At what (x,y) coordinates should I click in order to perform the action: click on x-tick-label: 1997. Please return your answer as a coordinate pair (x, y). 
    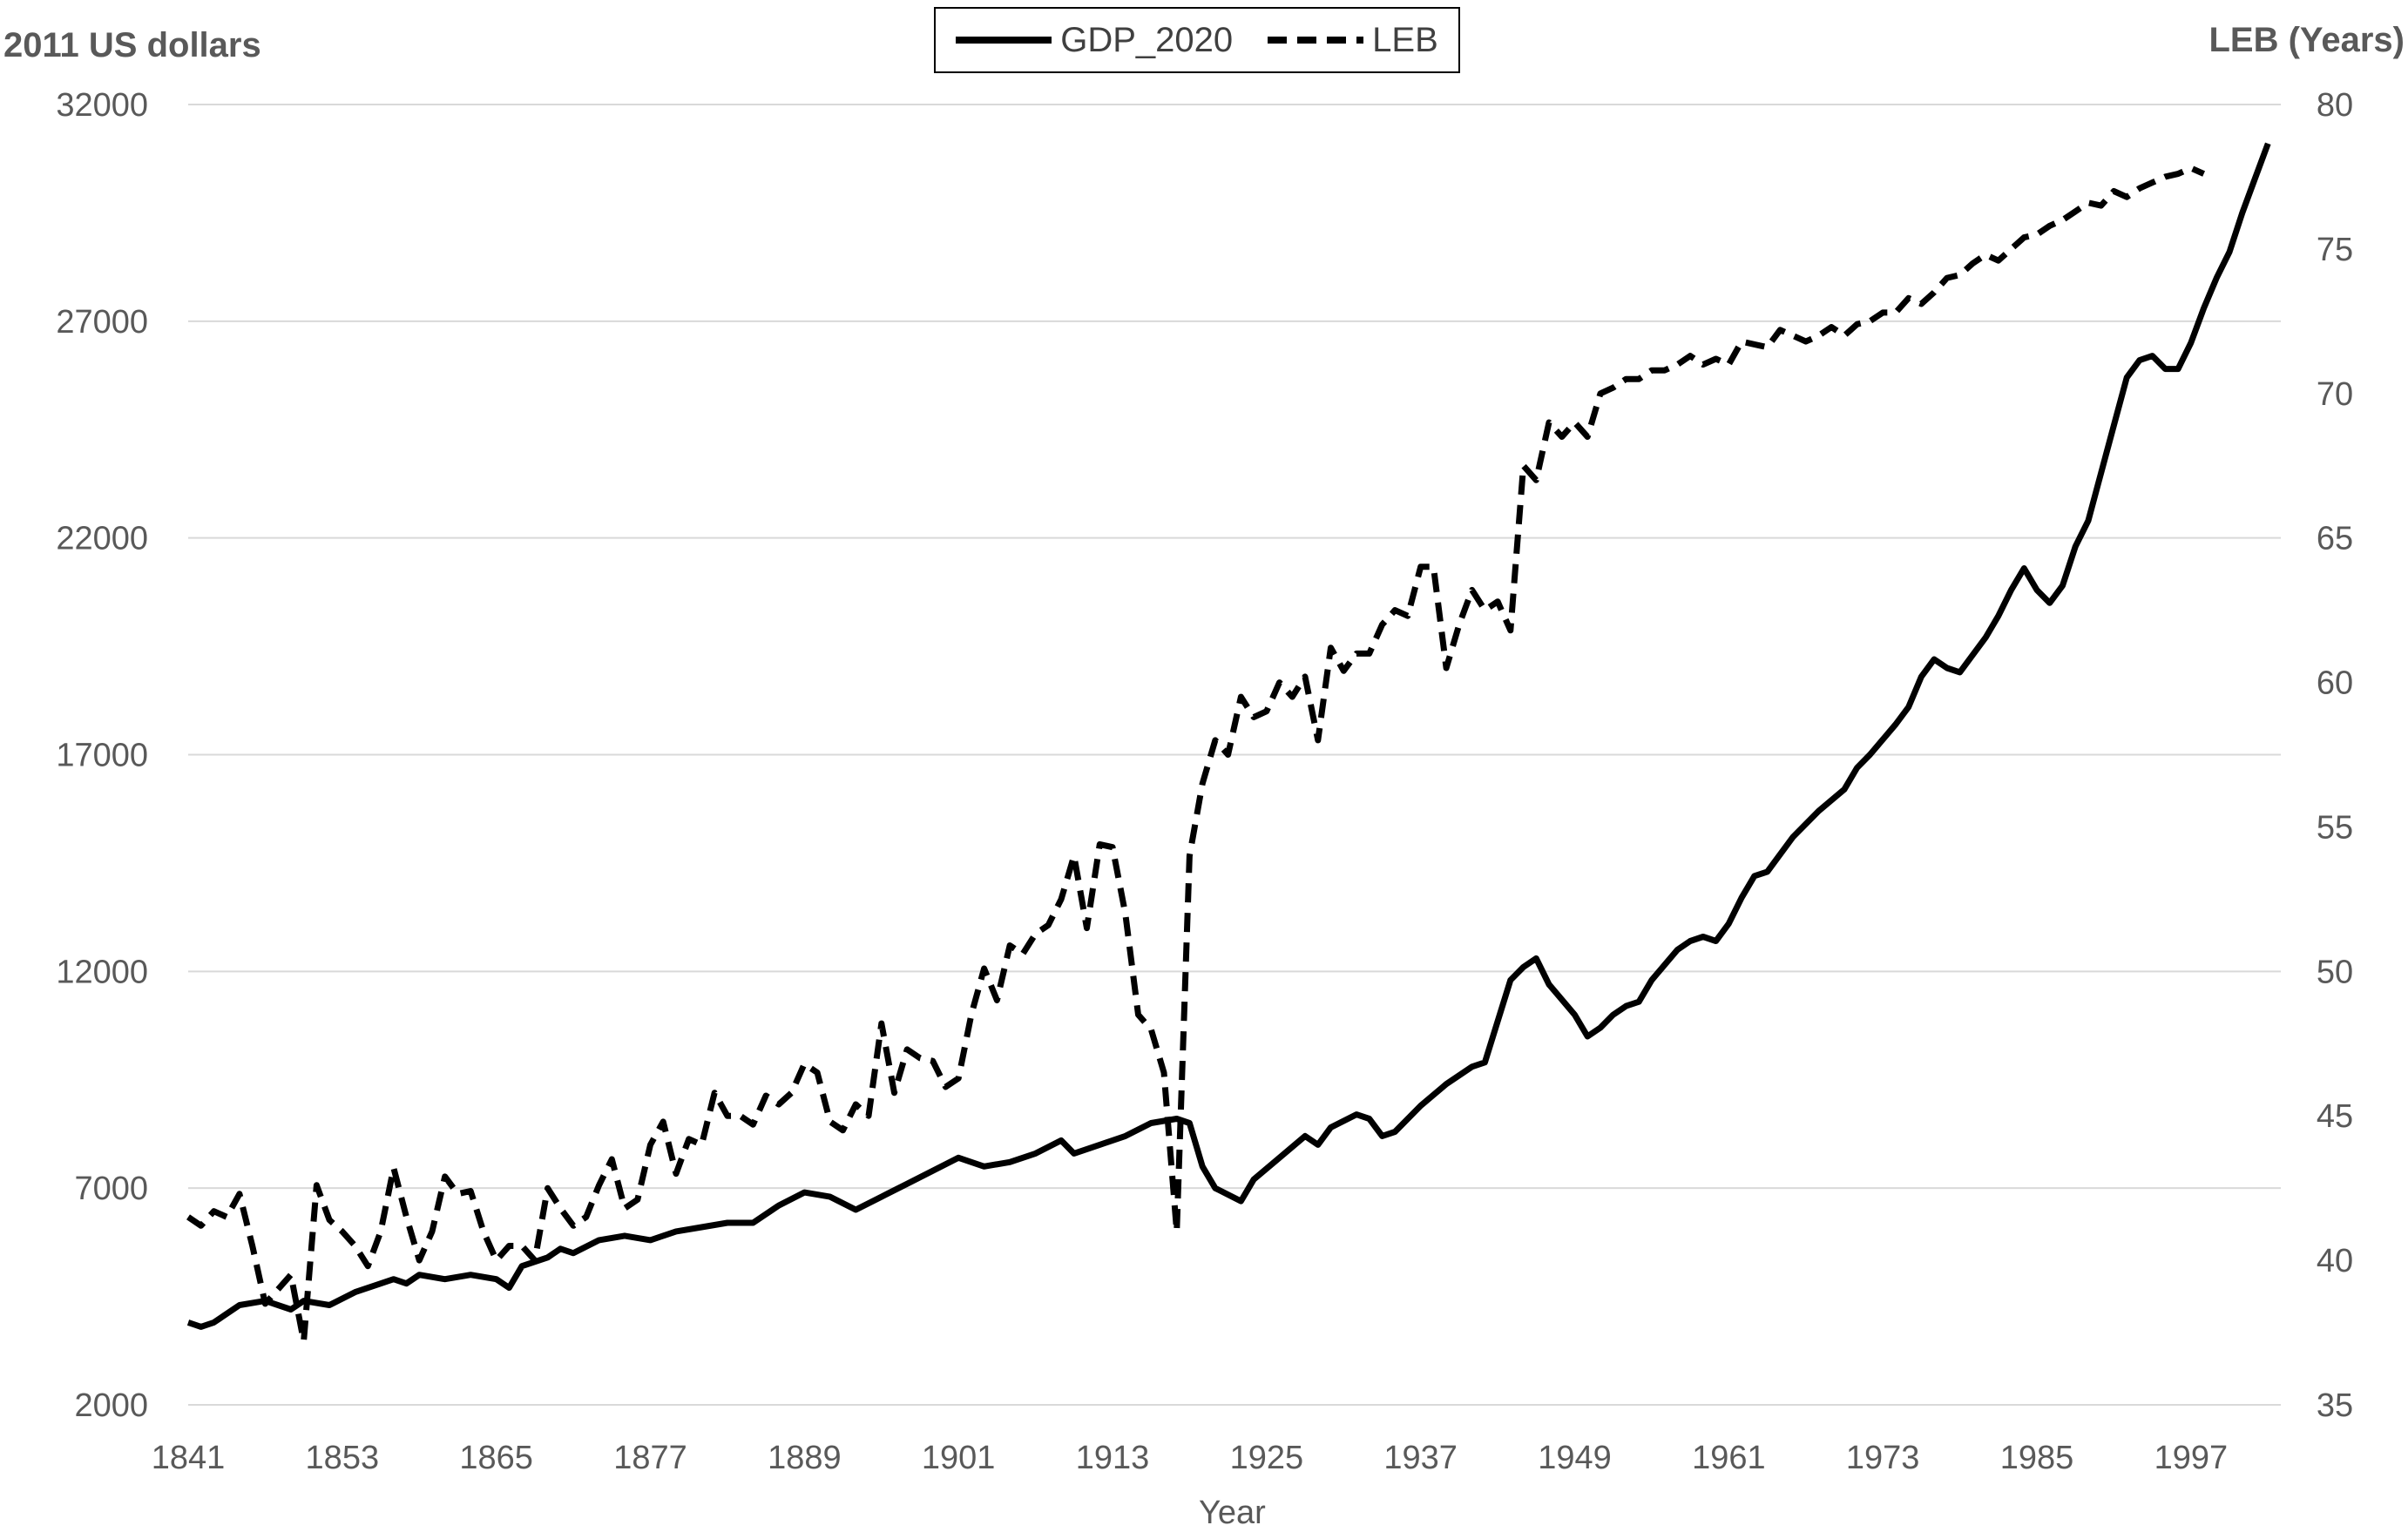
    Looking at the image, I should click on (2191, 1458).